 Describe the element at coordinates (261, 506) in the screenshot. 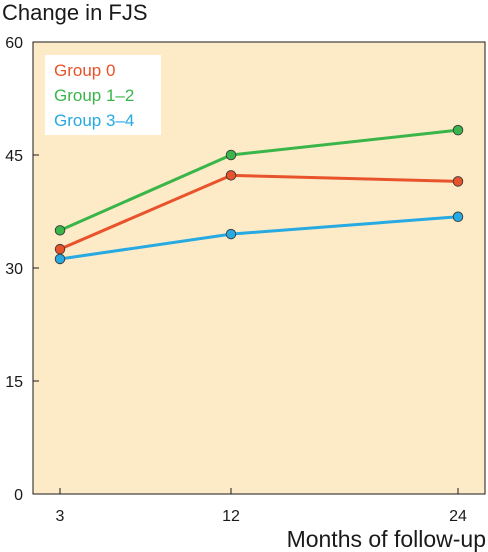

I see `x-axis: 3 12 24` at that location.